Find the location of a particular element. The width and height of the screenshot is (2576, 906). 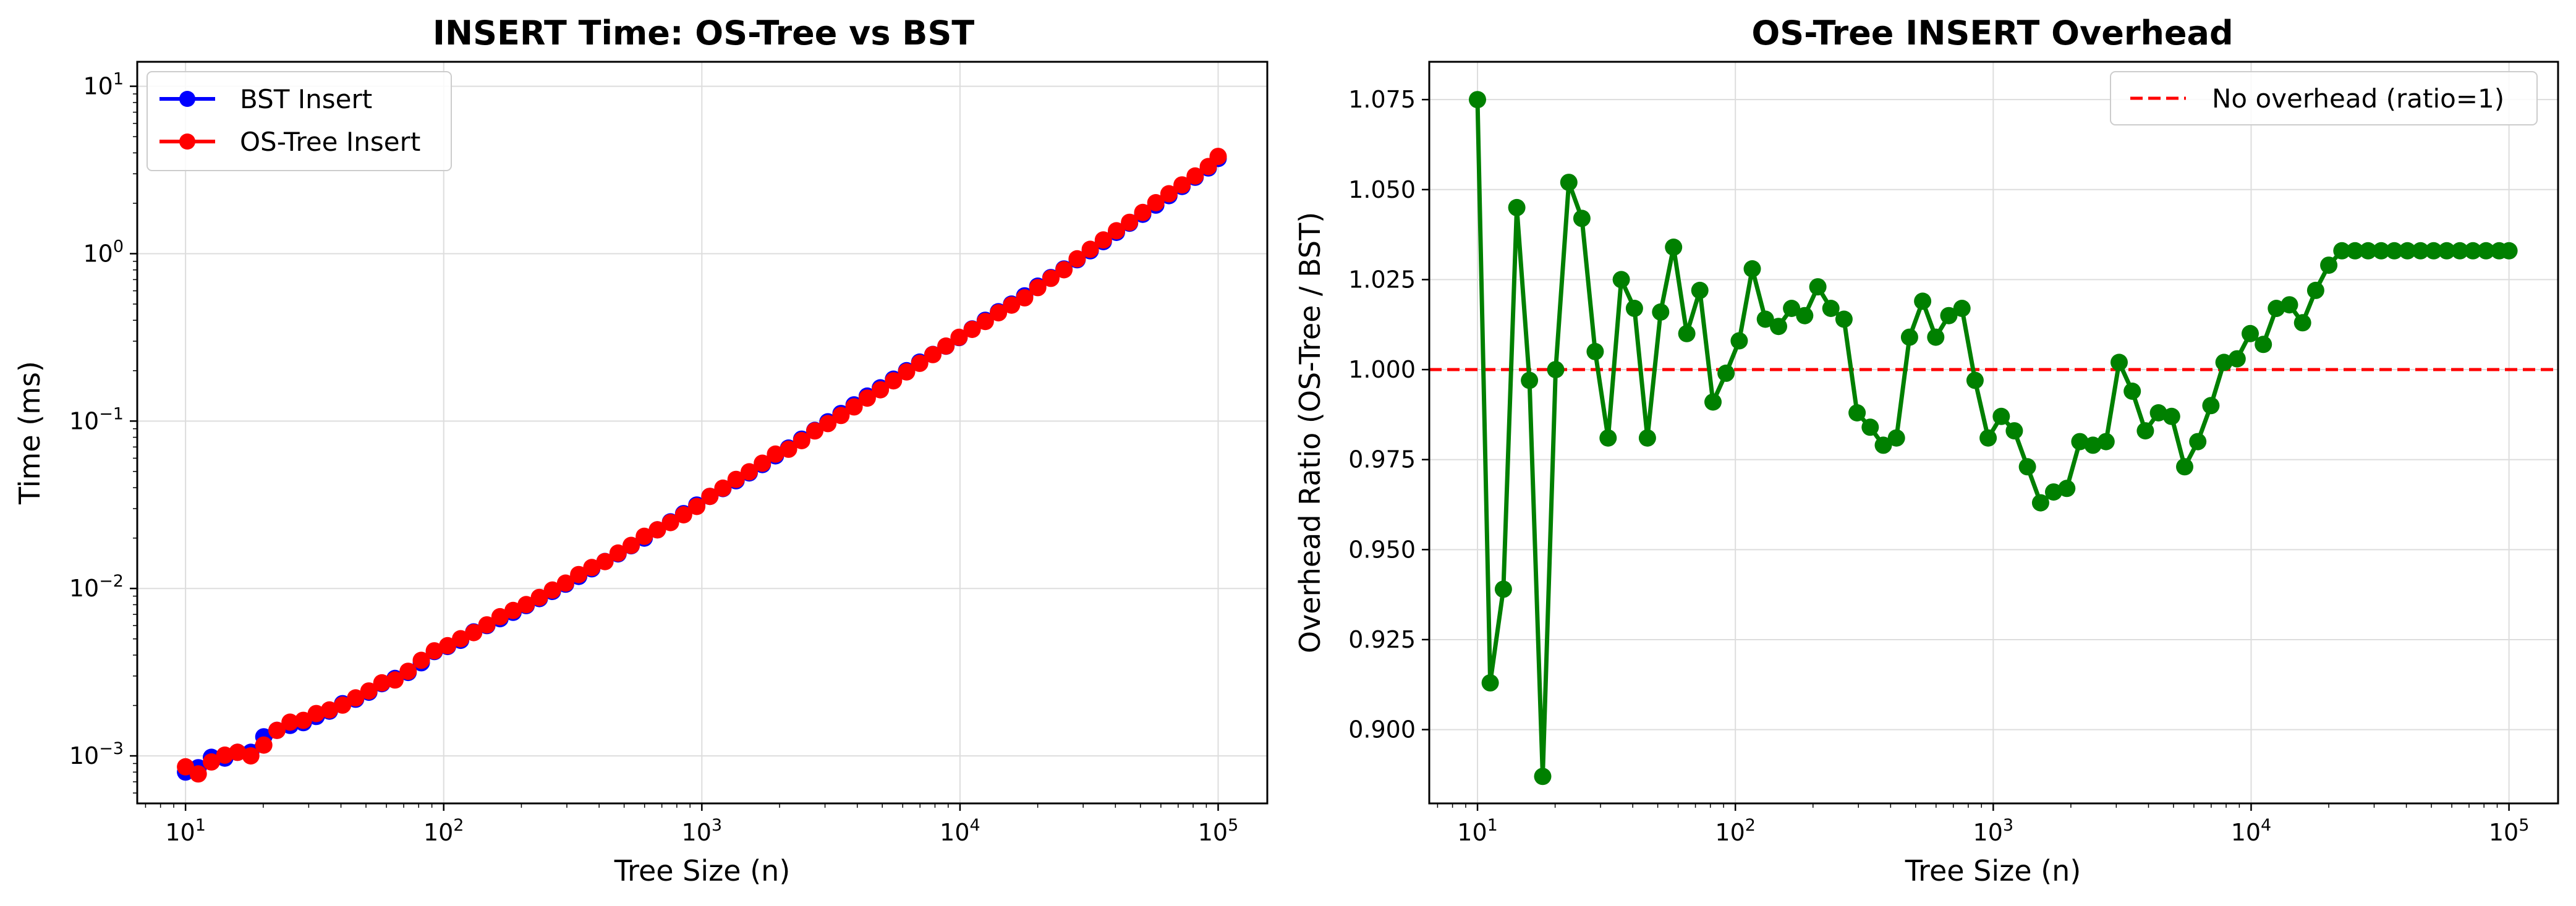

legend-label-bst: BST Insert is located at coordinates (306, 99).